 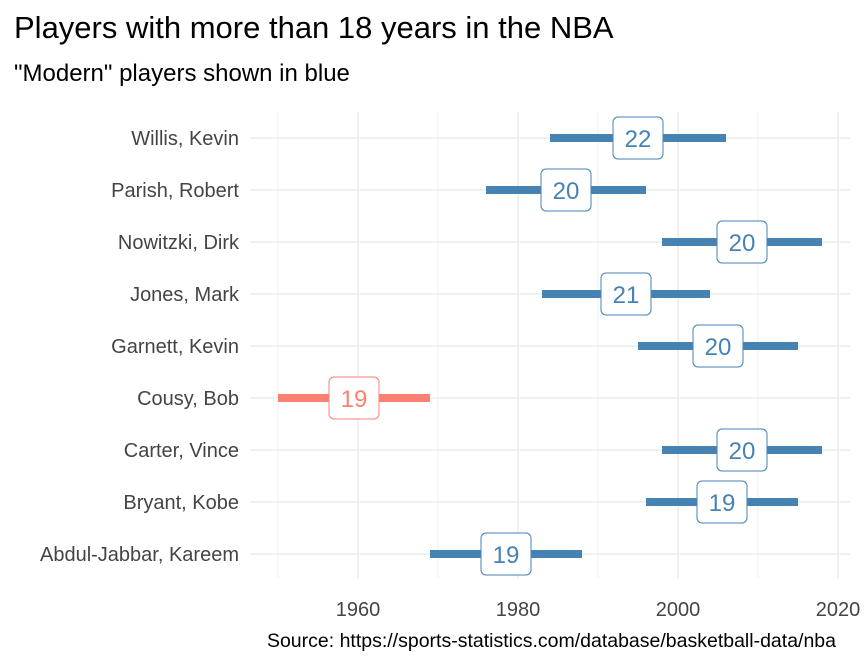 I want to click on y-tick-label: Cousy, Bob, so click(x=188, y=399).